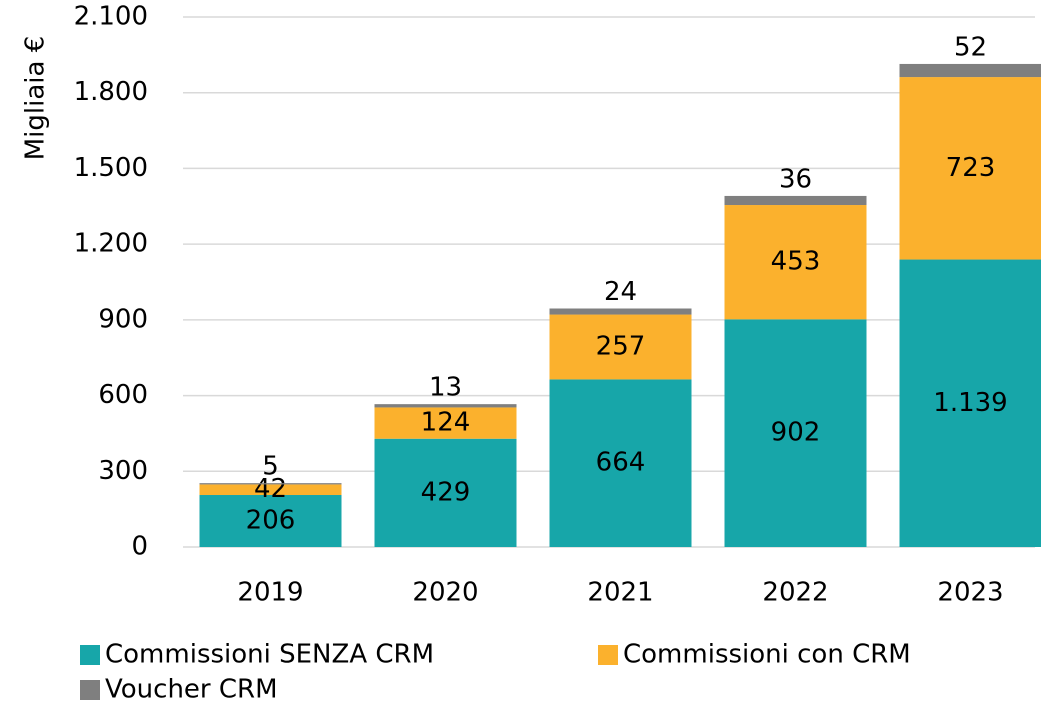 The height and width of the screenshot is (703, 1041). I want to click on data-label: 453, so click(796, 262).